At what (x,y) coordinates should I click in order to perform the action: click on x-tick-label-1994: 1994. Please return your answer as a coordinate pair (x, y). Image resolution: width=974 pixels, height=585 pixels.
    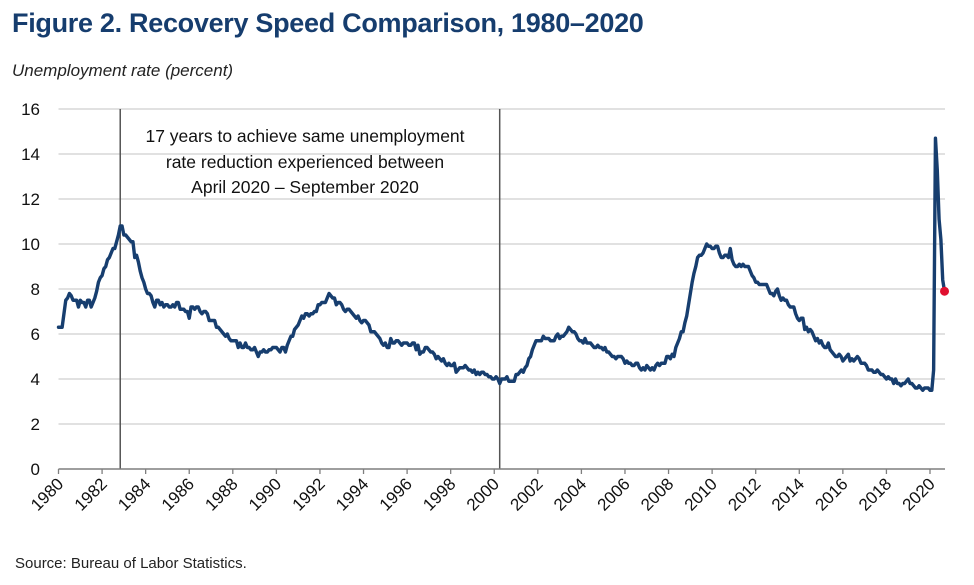
    Looking at the image, I should click on (352, 494).